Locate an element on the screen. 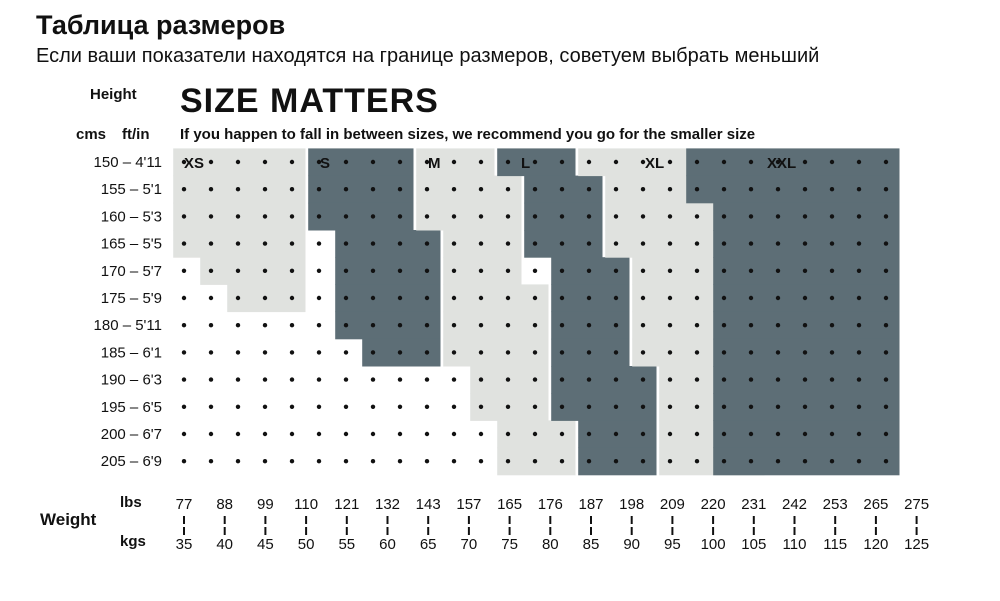 This screenshot has height=601, width=1000. size-band-s is located at coordinates (388, 325).